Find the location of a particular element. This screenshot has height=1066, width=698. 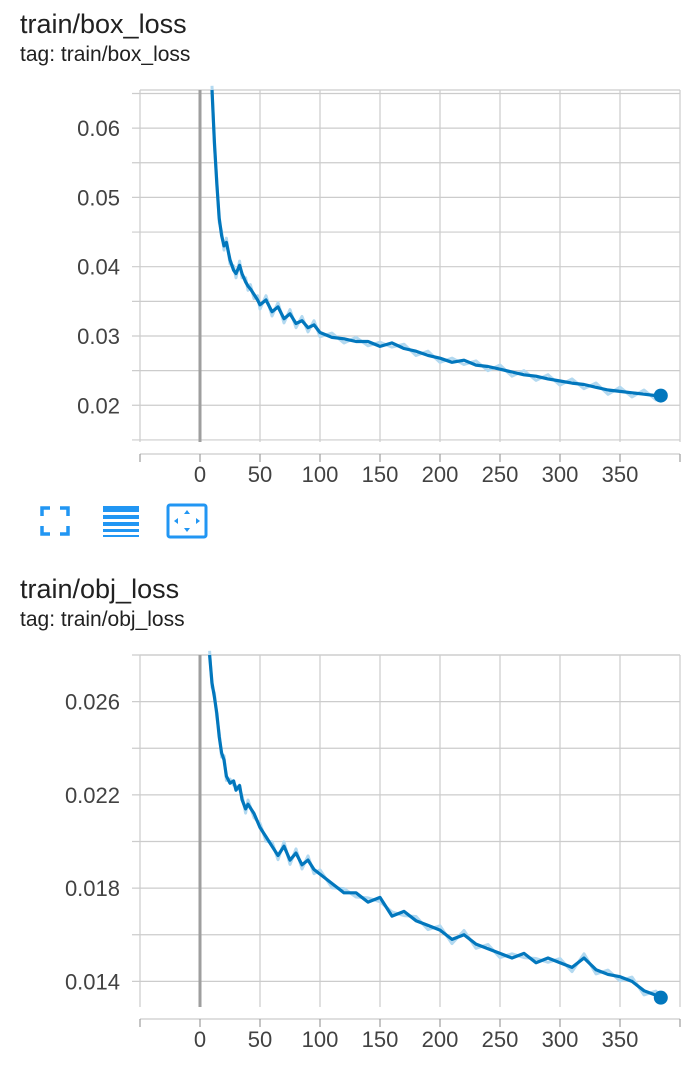

y-tick-label: 0.02 is located at coordinates (98, 405).